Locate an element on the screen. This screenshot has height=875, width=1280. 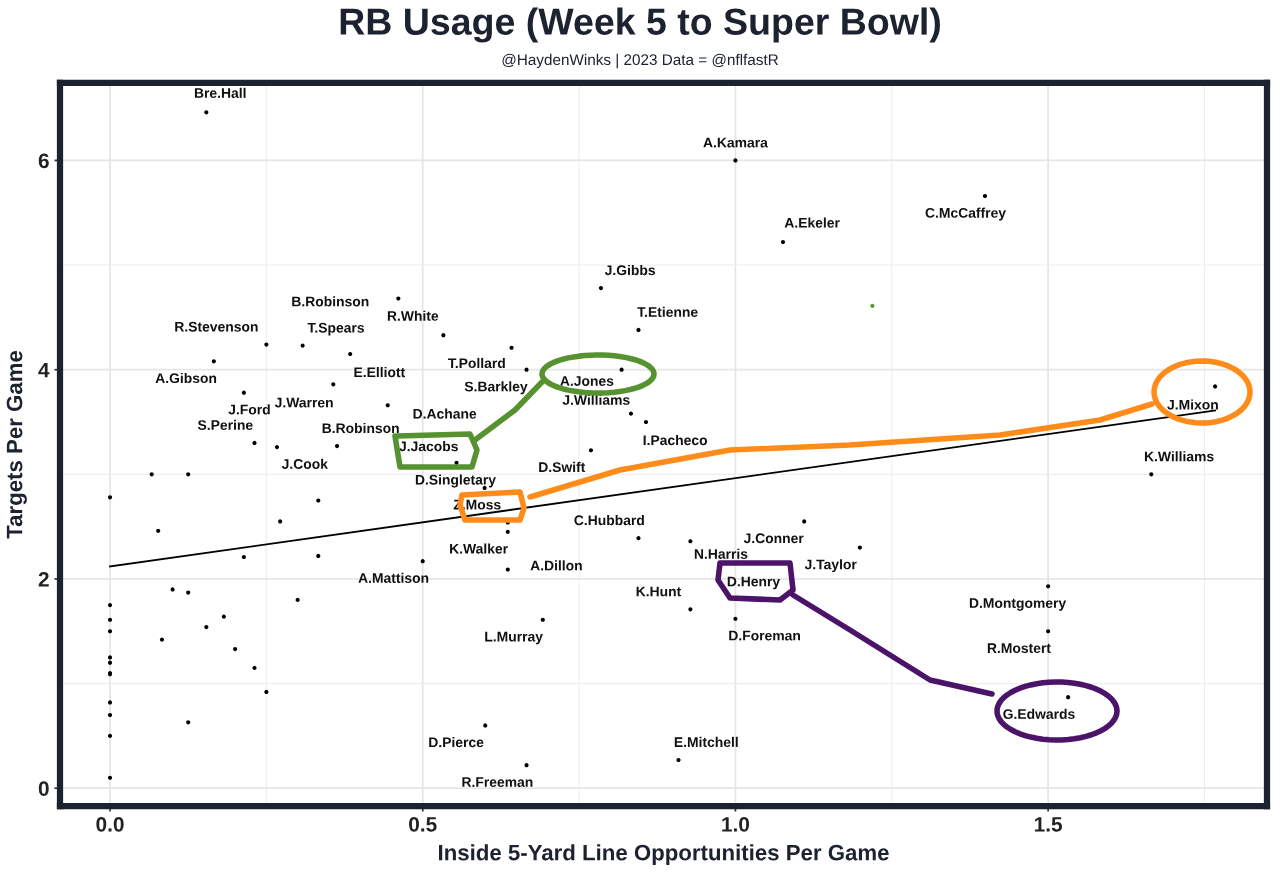
annotation: S.Barkley is located at coordinates (496, 388).